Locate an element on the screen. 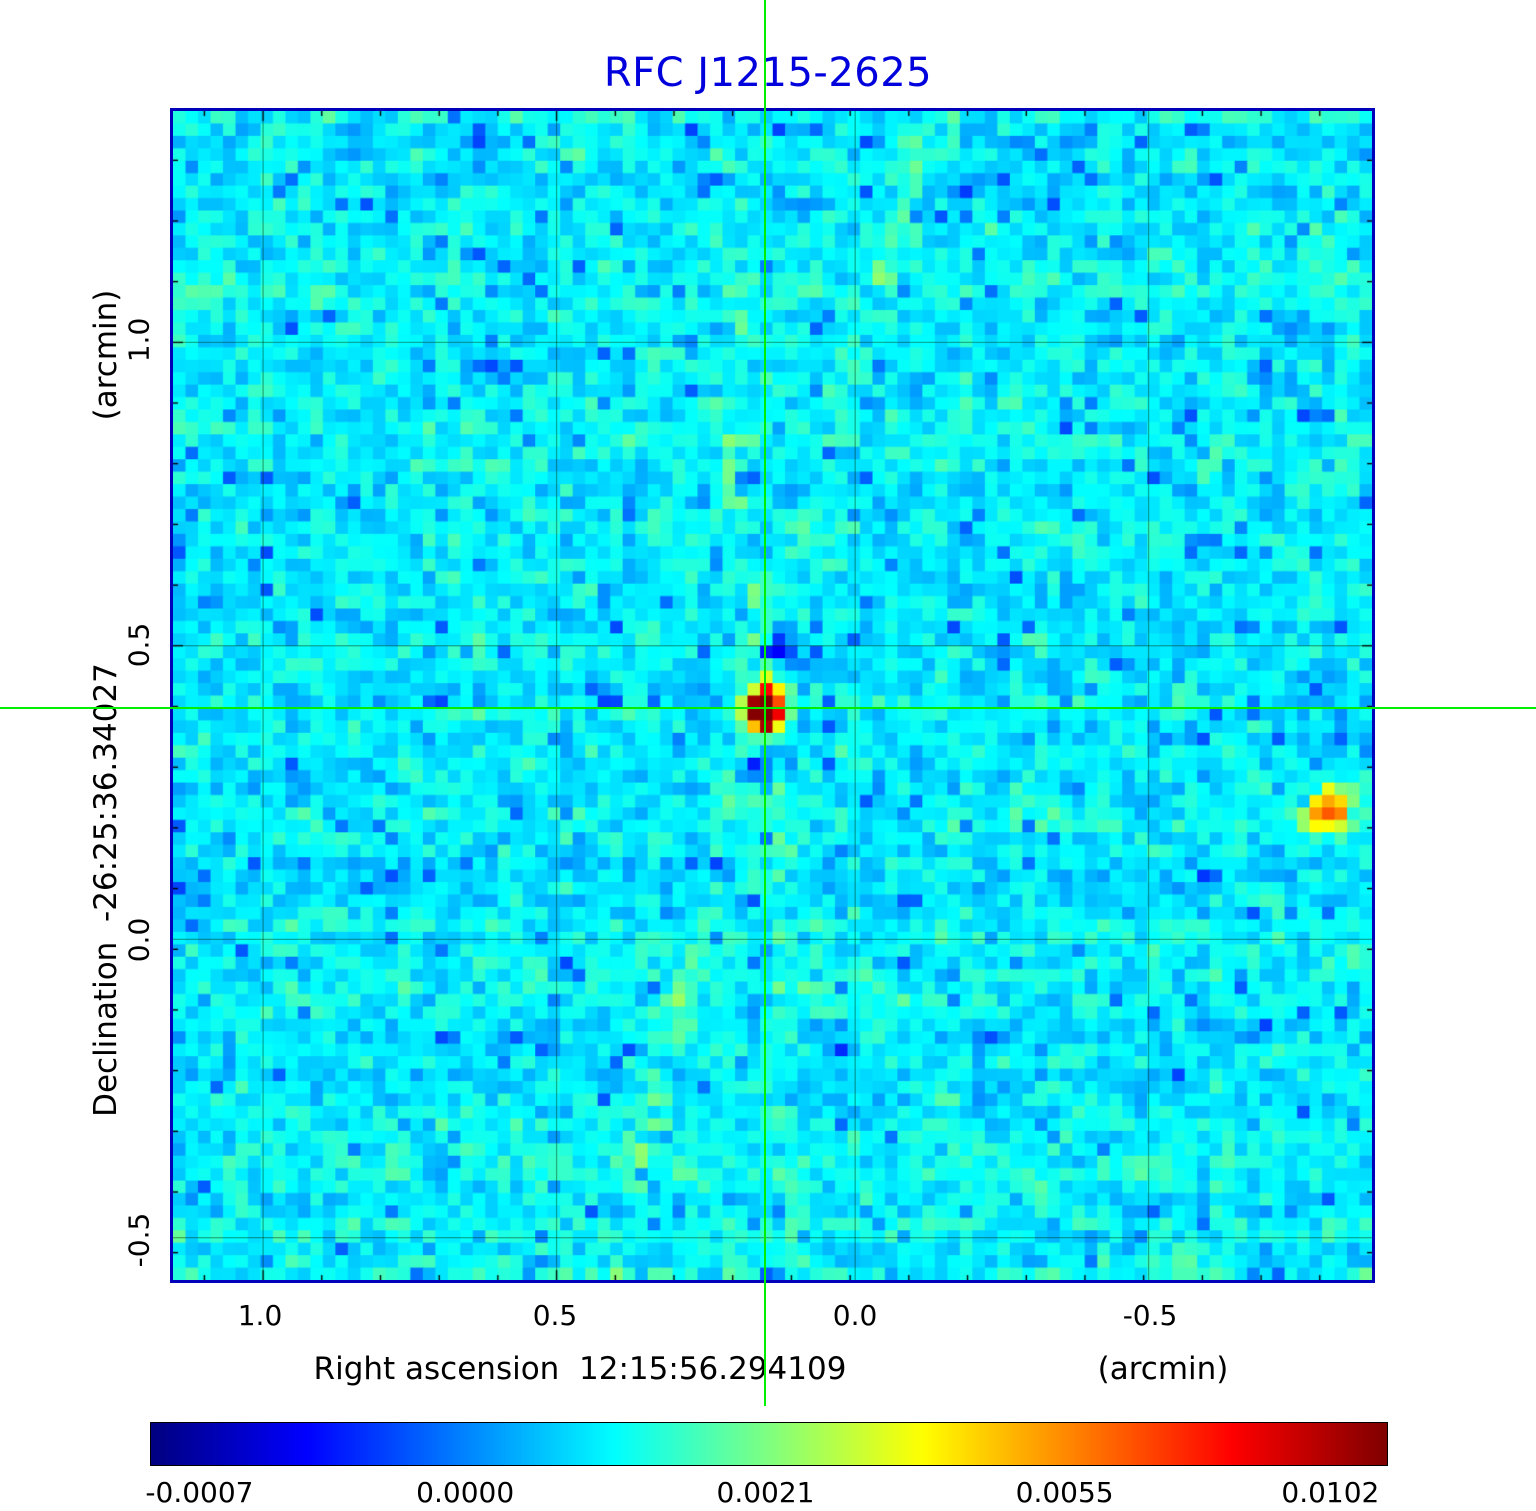 The height and width of the screenshot is (1511, 1536). colorbar-gradient is located at coordinates (769, 1444).